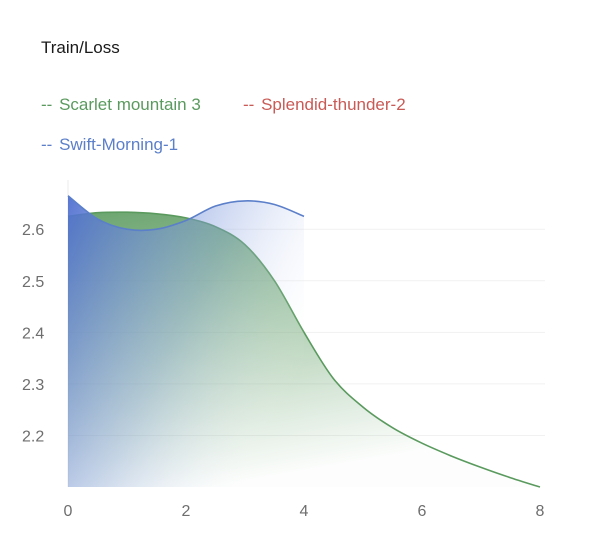 This screenshot has height=545, width=589. Describe the element at coordinates (80, 47) in the screenshot. I see `chart-title: Train/Loss` at that location.